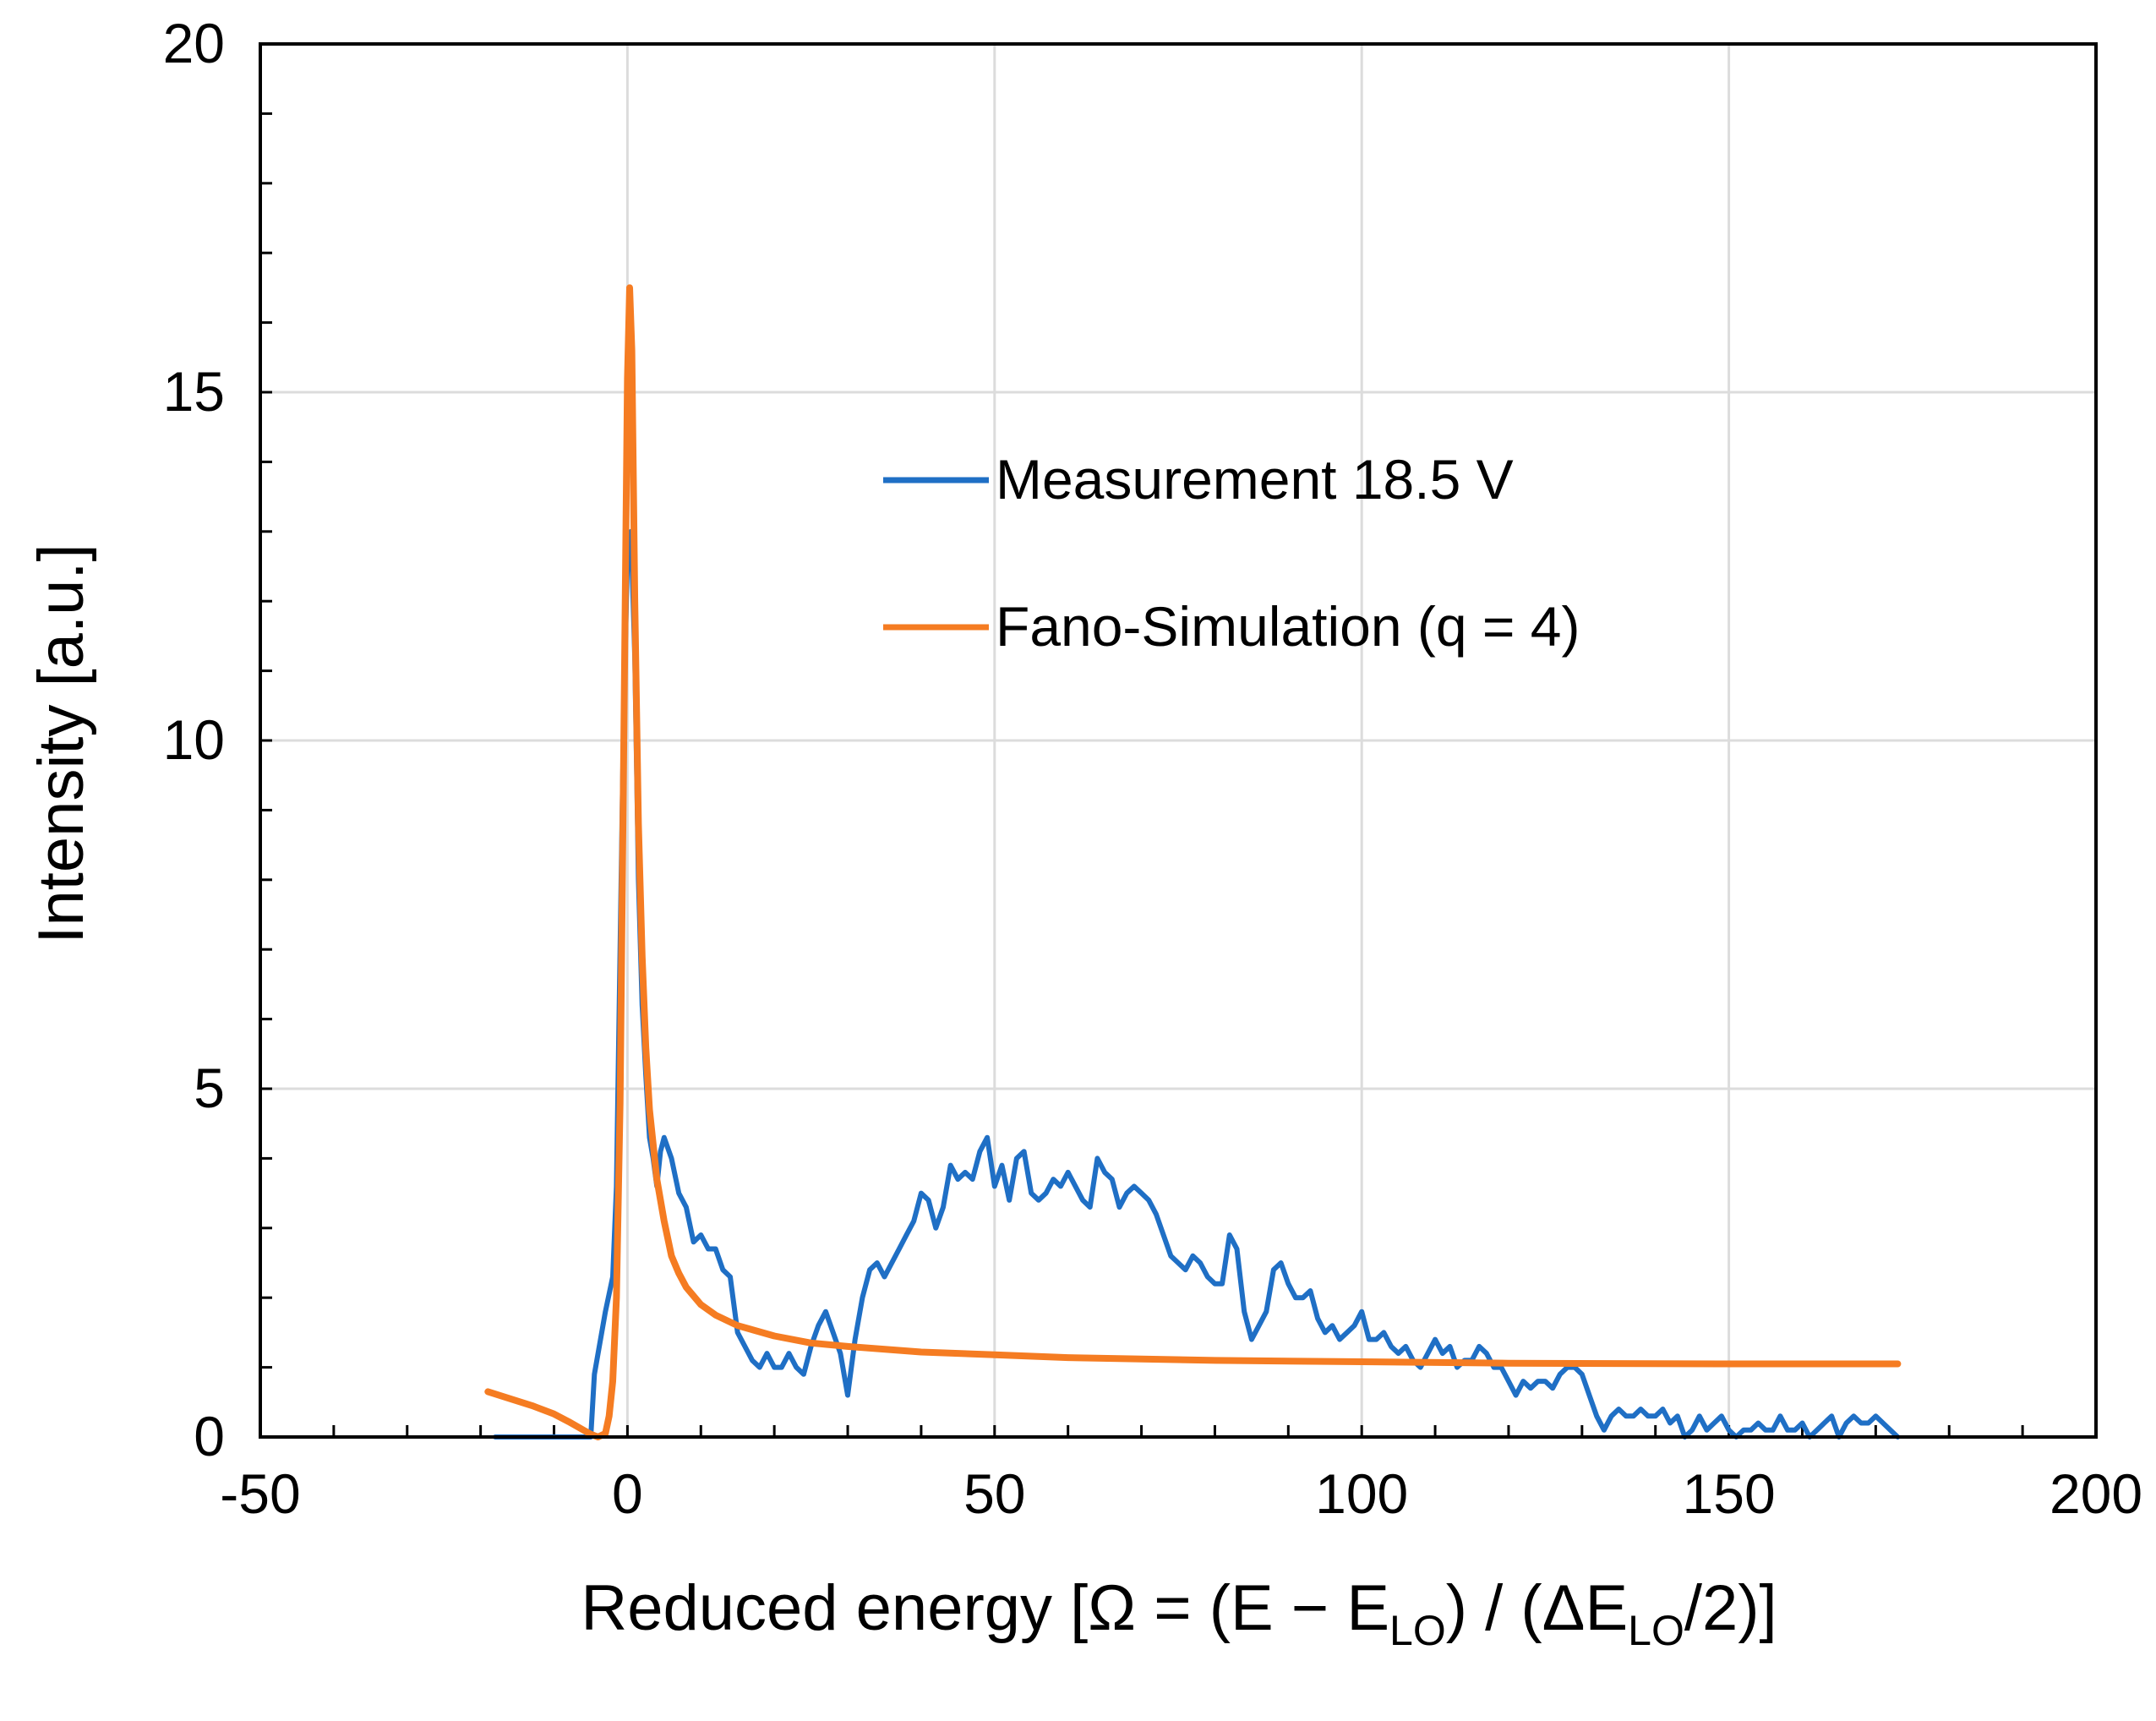 The width and height of the screenshot is (2156, 1721). I want to click on legend-label-fano-simulation: Fano-Simulation (q = 4), so click(1288, 626).